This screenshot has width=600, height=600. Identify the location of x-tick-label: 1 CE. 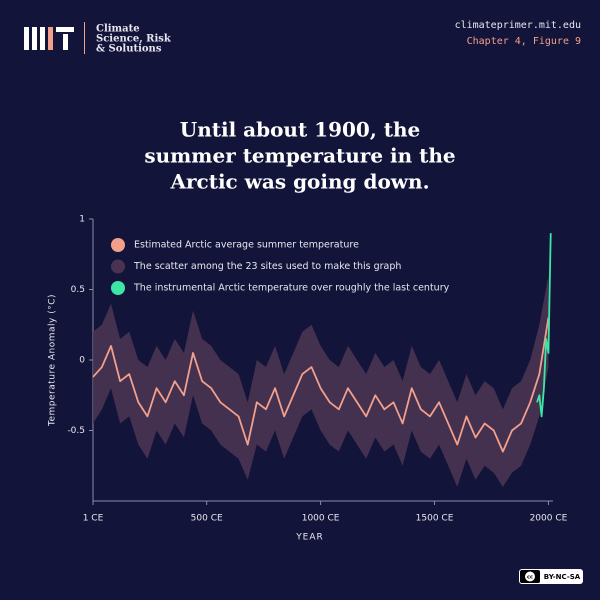
(93, 519).